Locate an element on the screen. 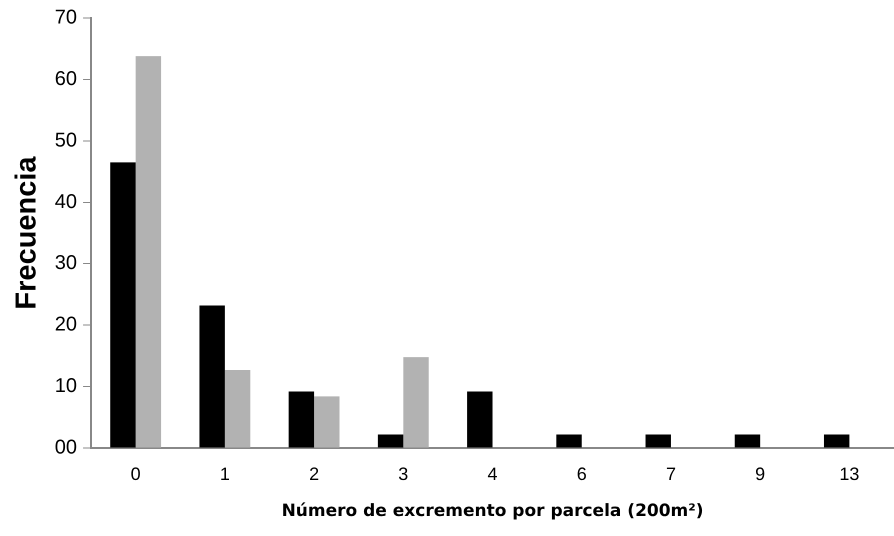 The image size is (894, 536). x-tick-label: 6 is located at coordinates (581, 474).